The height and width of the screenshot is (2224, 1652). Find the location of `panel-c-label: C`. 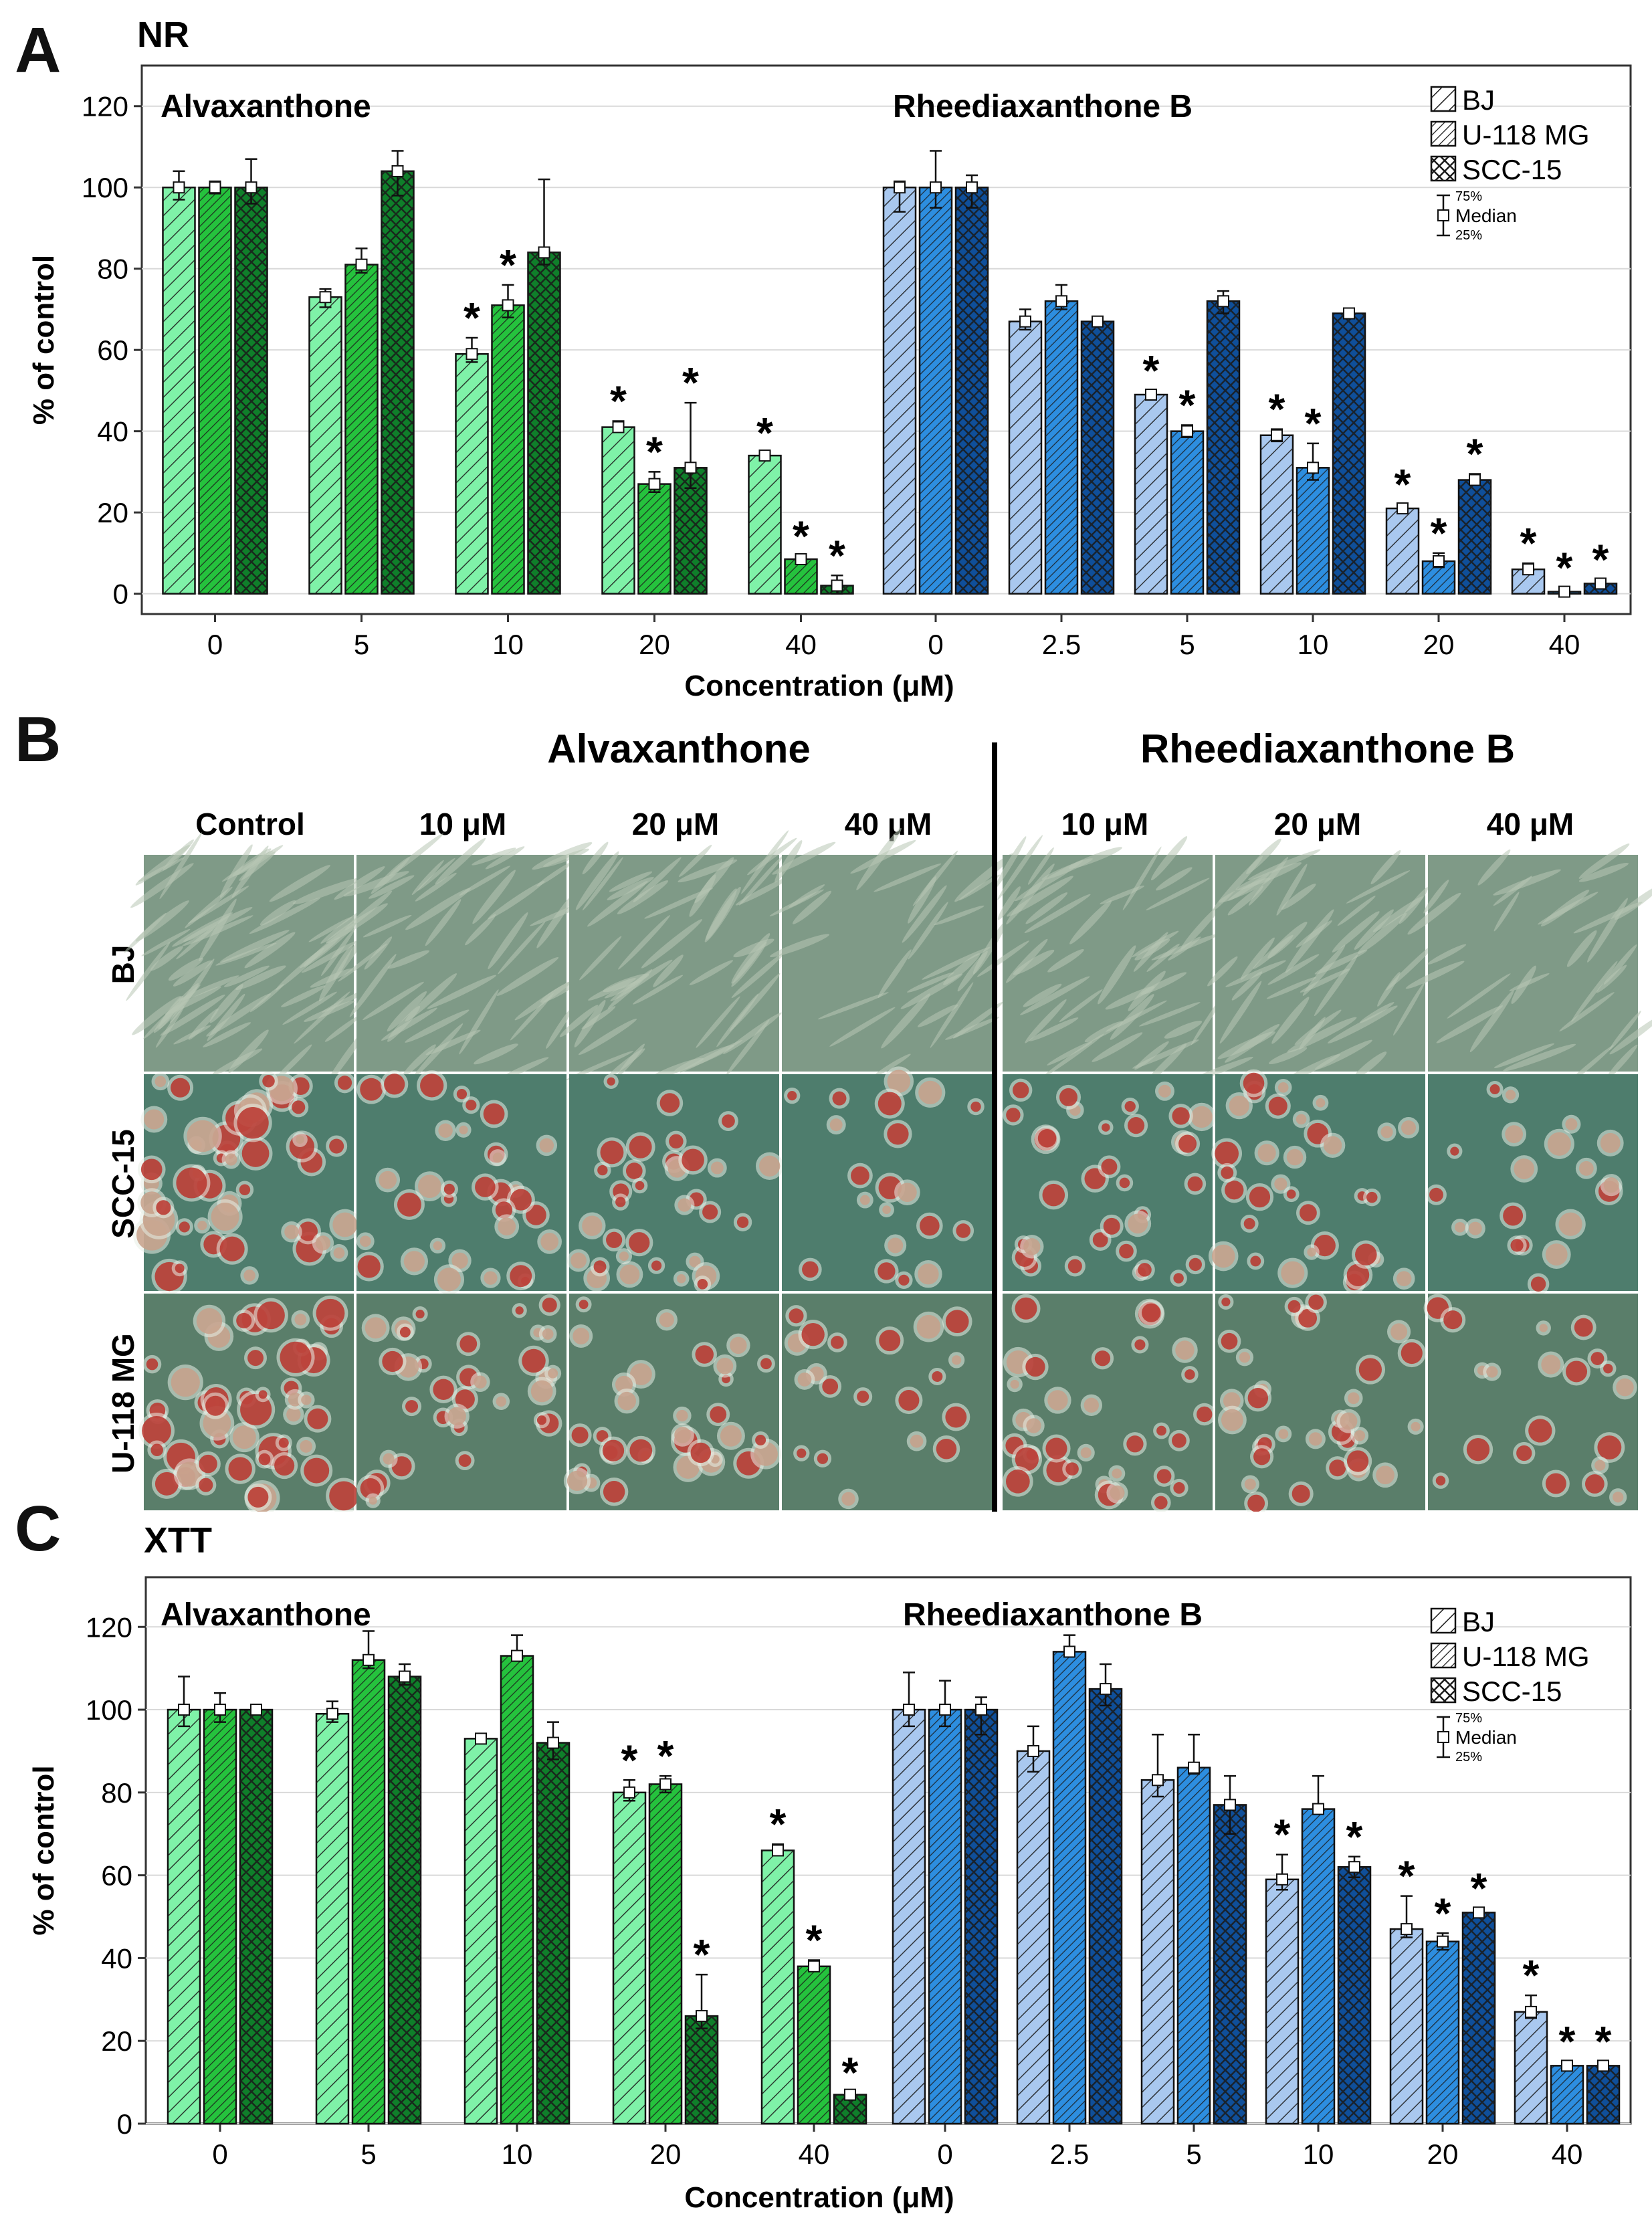

panel-c-label: C is located at coordinates (38, 1528).